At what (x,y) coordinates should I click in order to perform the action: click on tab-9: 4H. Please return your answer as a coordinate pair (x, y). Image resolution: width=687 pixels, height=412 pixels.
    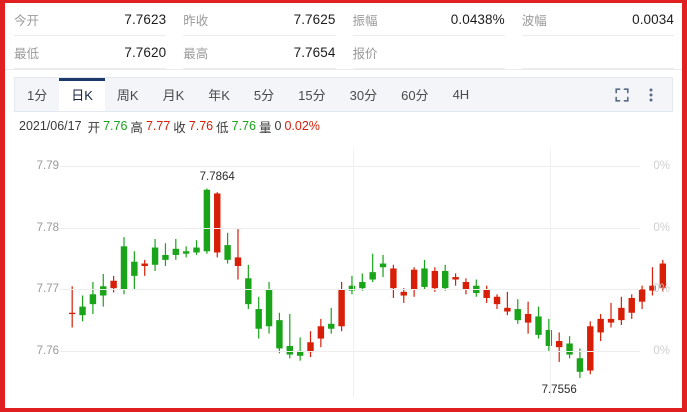
    Looking at the image, I should click on (461, 94).